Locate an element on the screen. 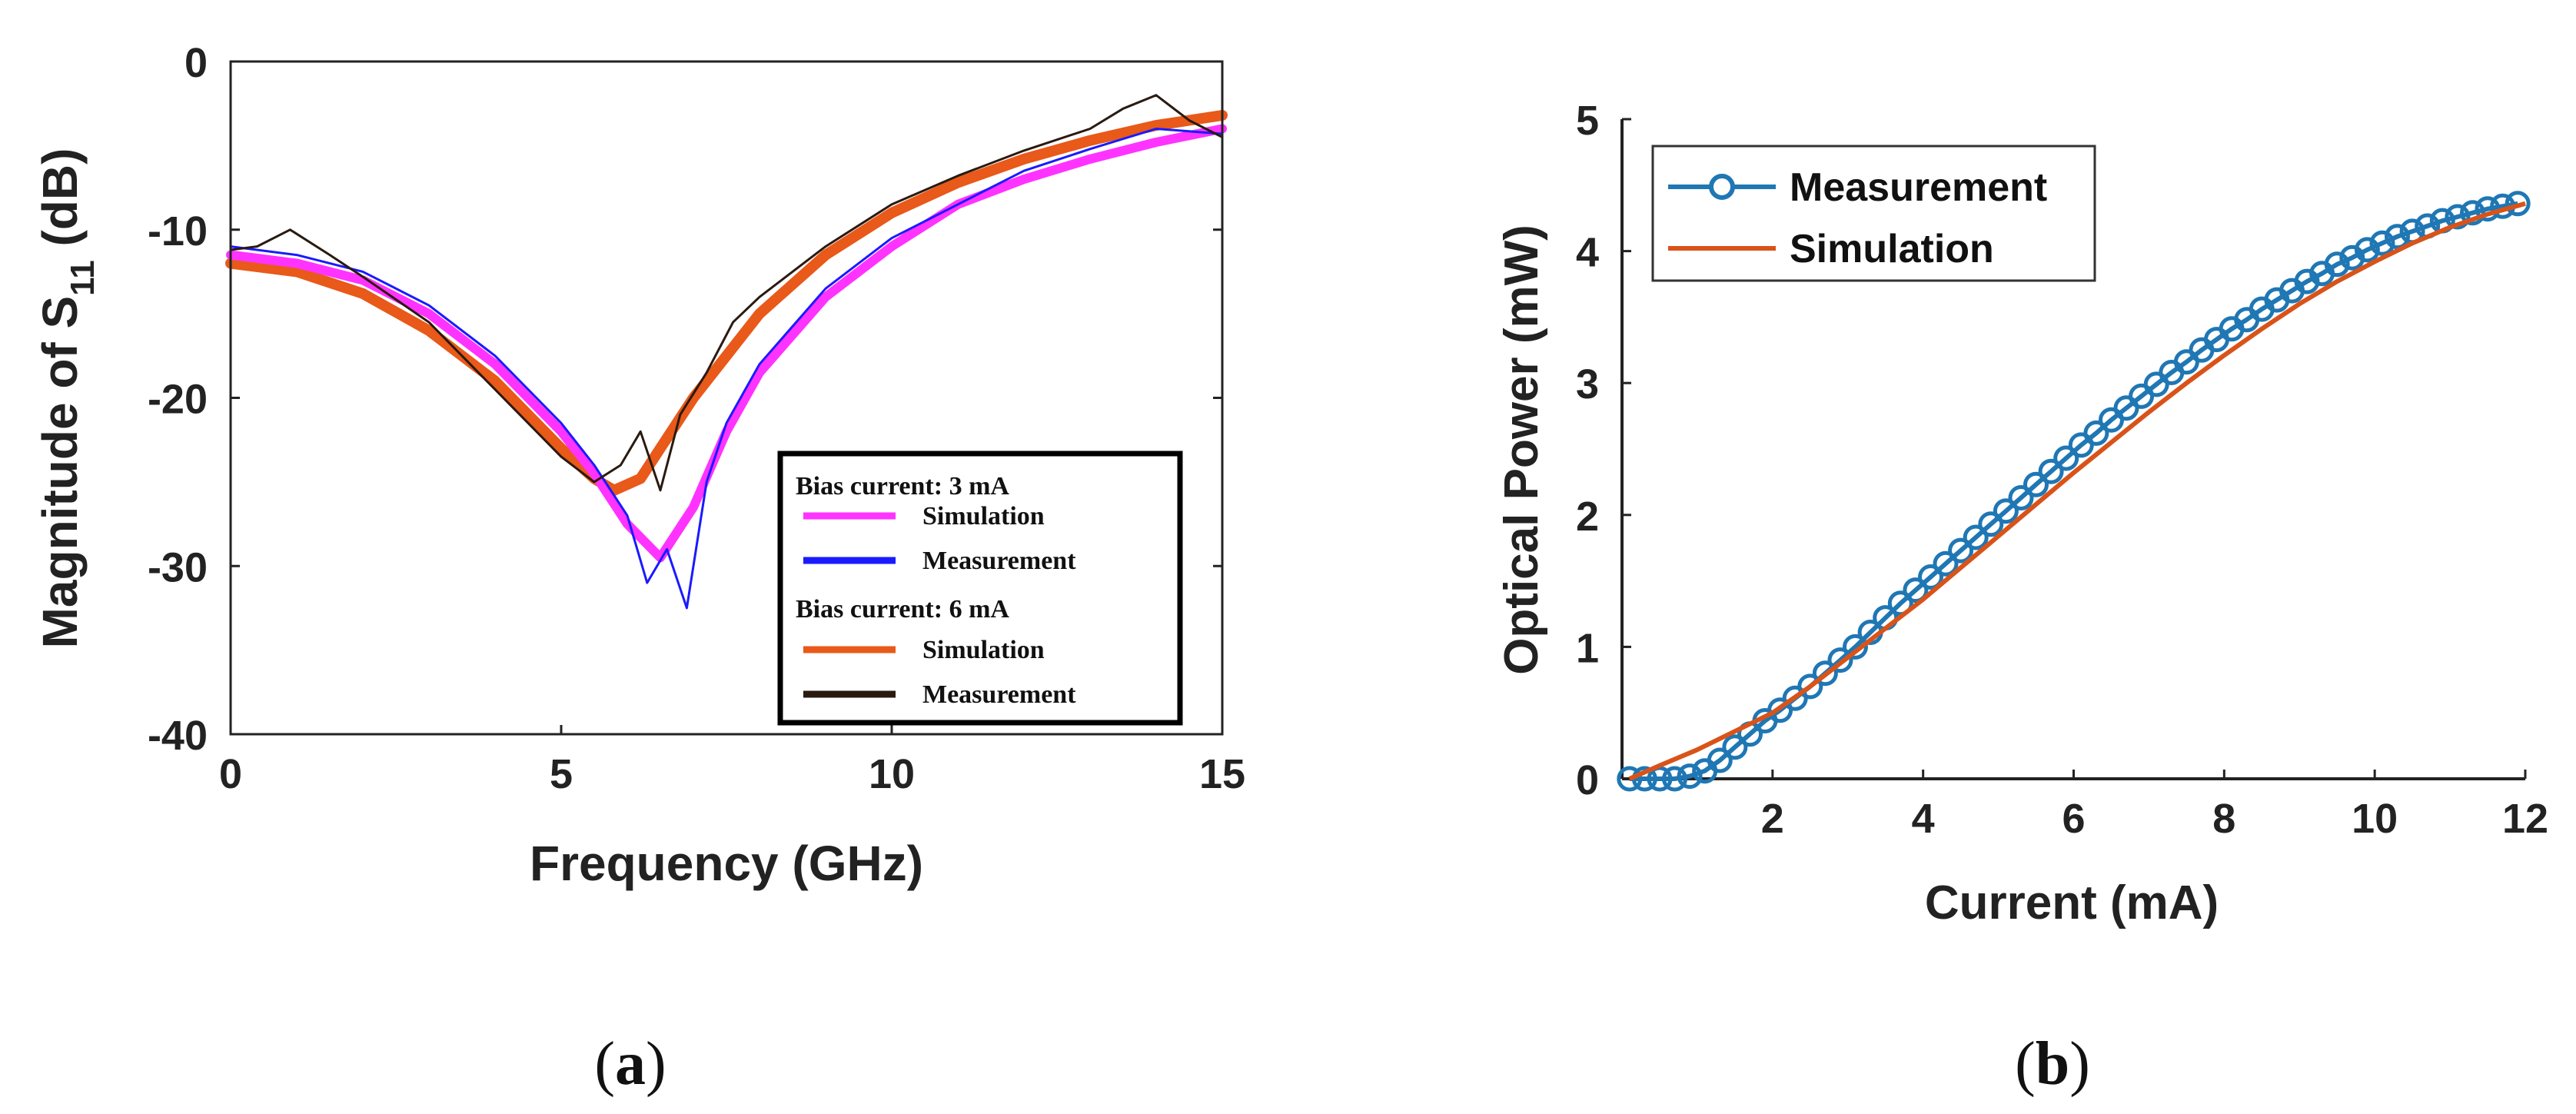  legend-label-meas-3ma: Measurement is located at coordinates (999, 561).